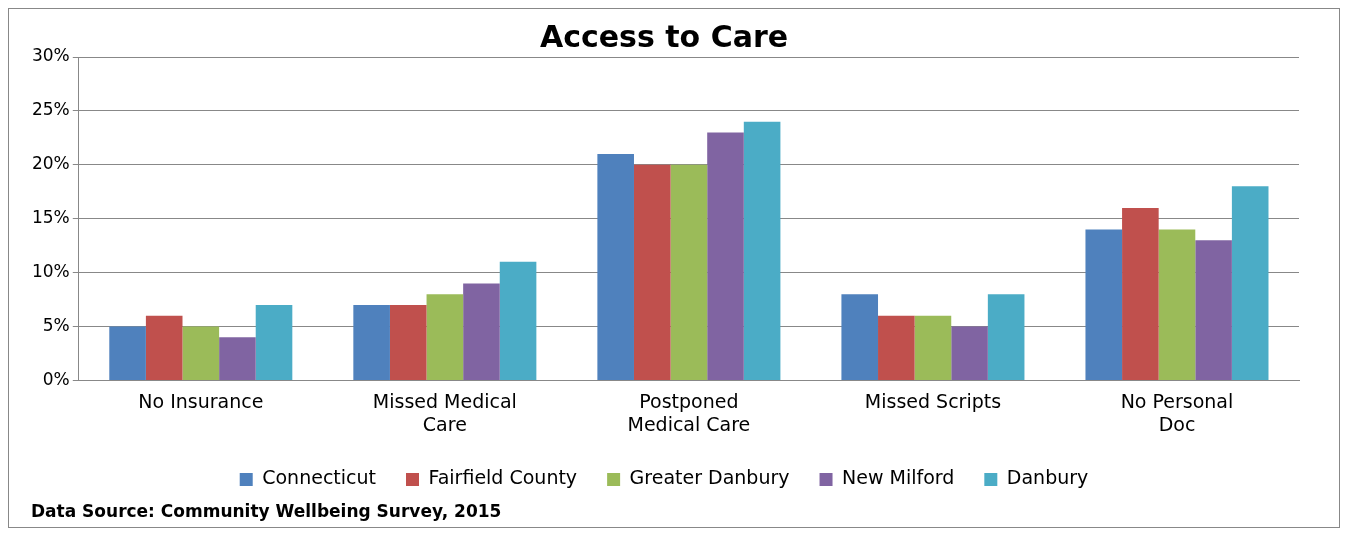  What do you see at coordinates (56, 378) in the screenshot?
I see `y-tick-label: 0%` at bounding box center [56, 378].